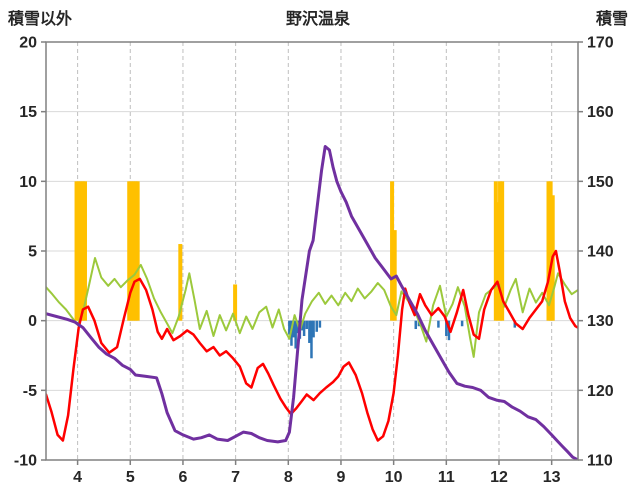 The image size is (636, 501). Describe the element at coordinates (341, 477) in the screenshot. I see `x-axis-label-9: 9` at that location.